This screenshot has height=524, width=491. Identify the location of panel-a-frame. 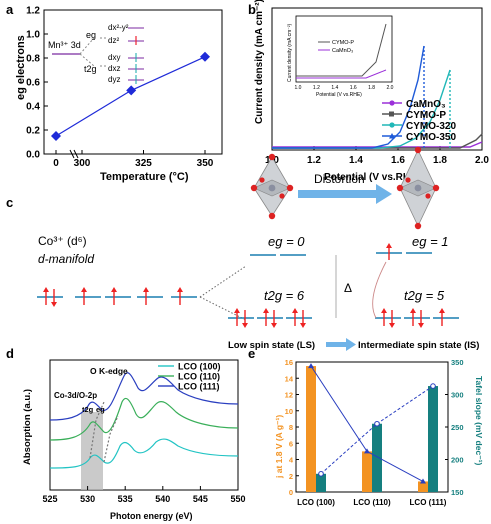
(133, 82).